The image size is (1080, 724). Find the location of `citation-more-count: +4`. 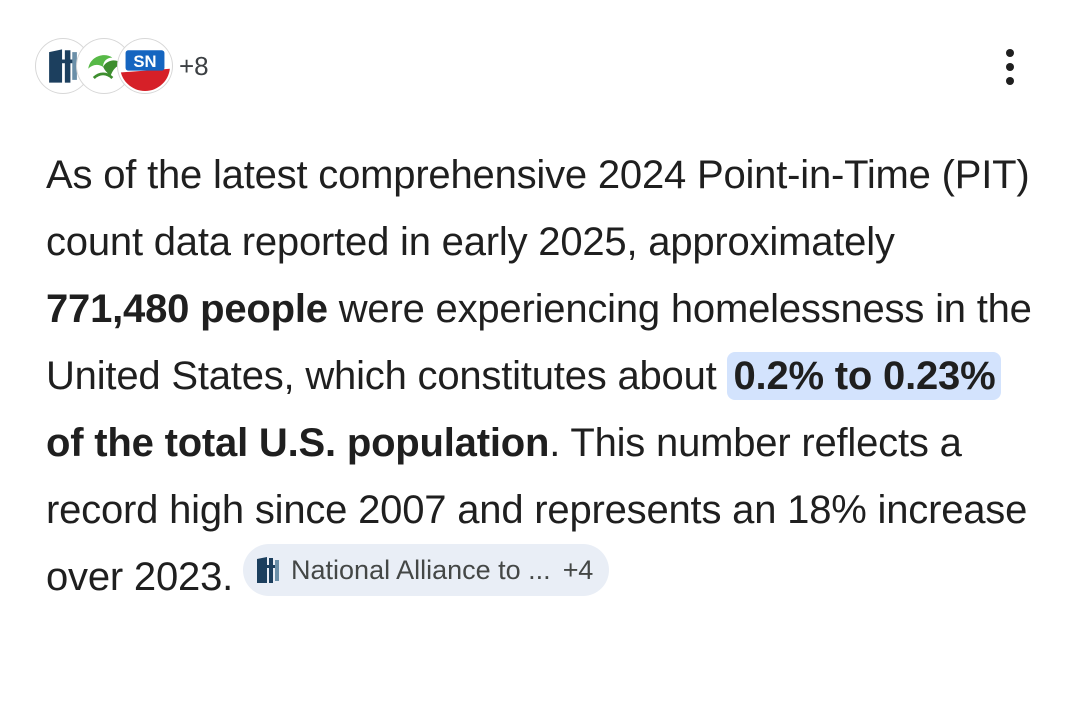

citation-more-count: +4 is located at coordinates (578, 570).